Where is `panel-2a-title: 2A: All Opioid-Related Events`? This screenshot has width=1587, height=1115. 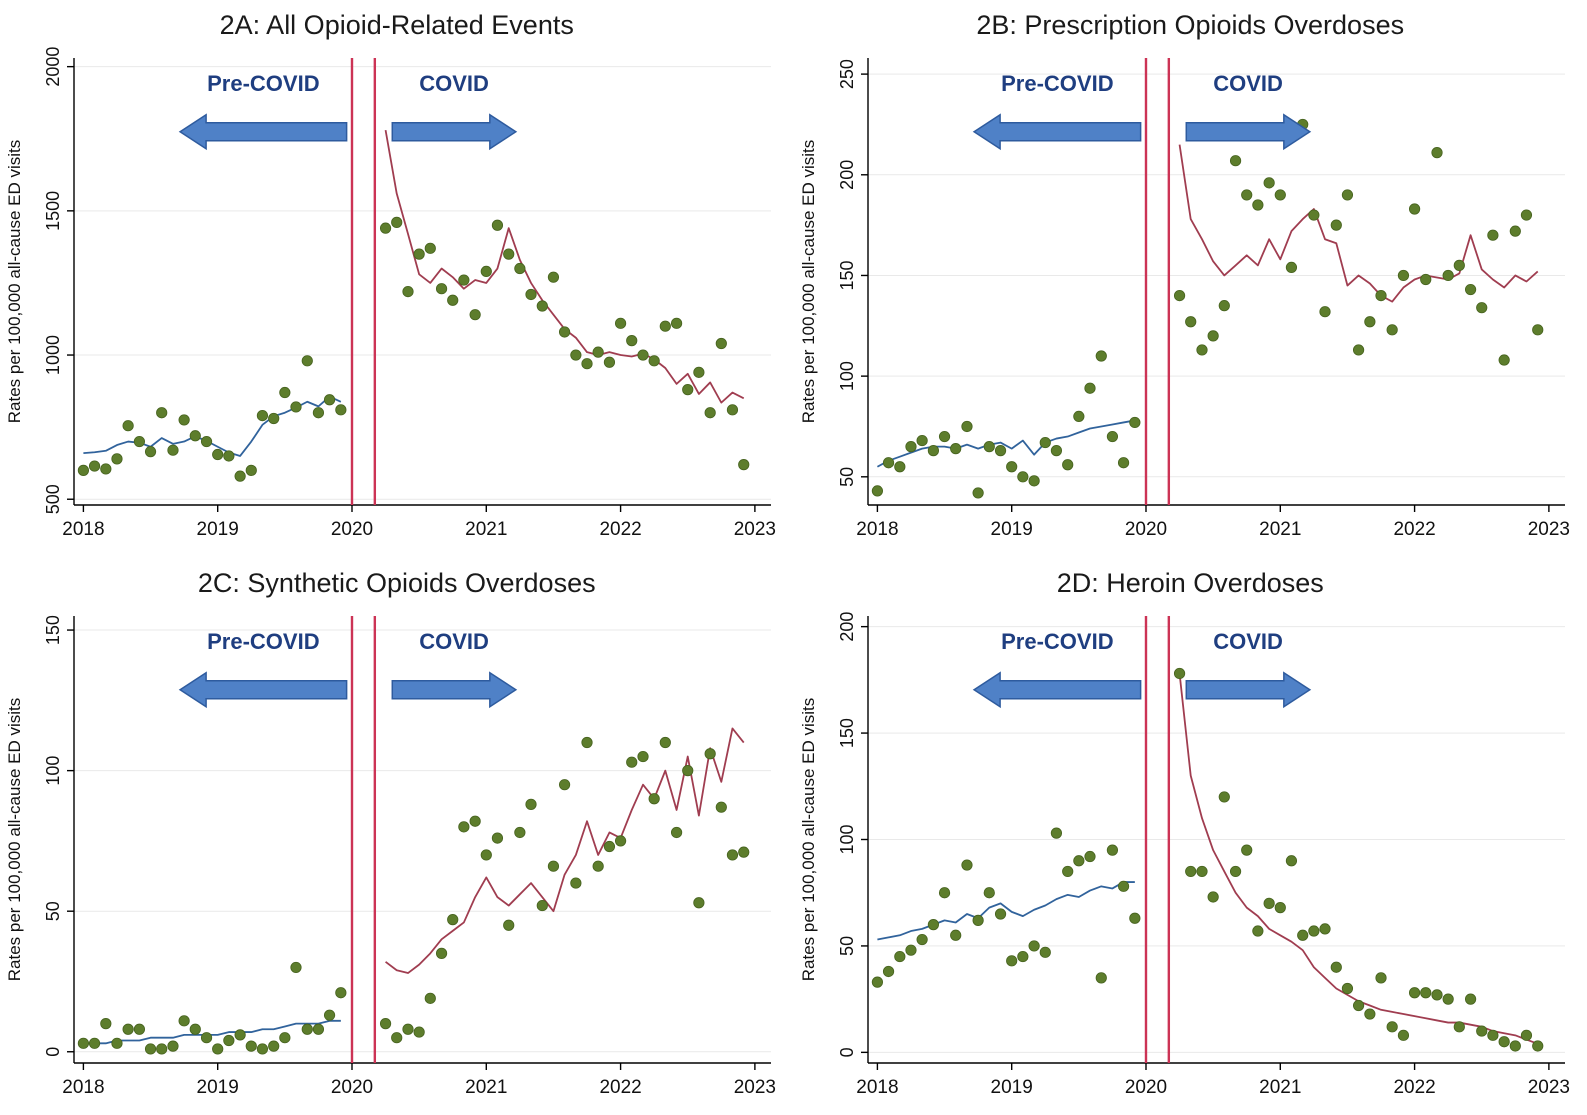 panel-2a-title: 2A: All Opioid-Related Events is located at coordinates (396, 25).